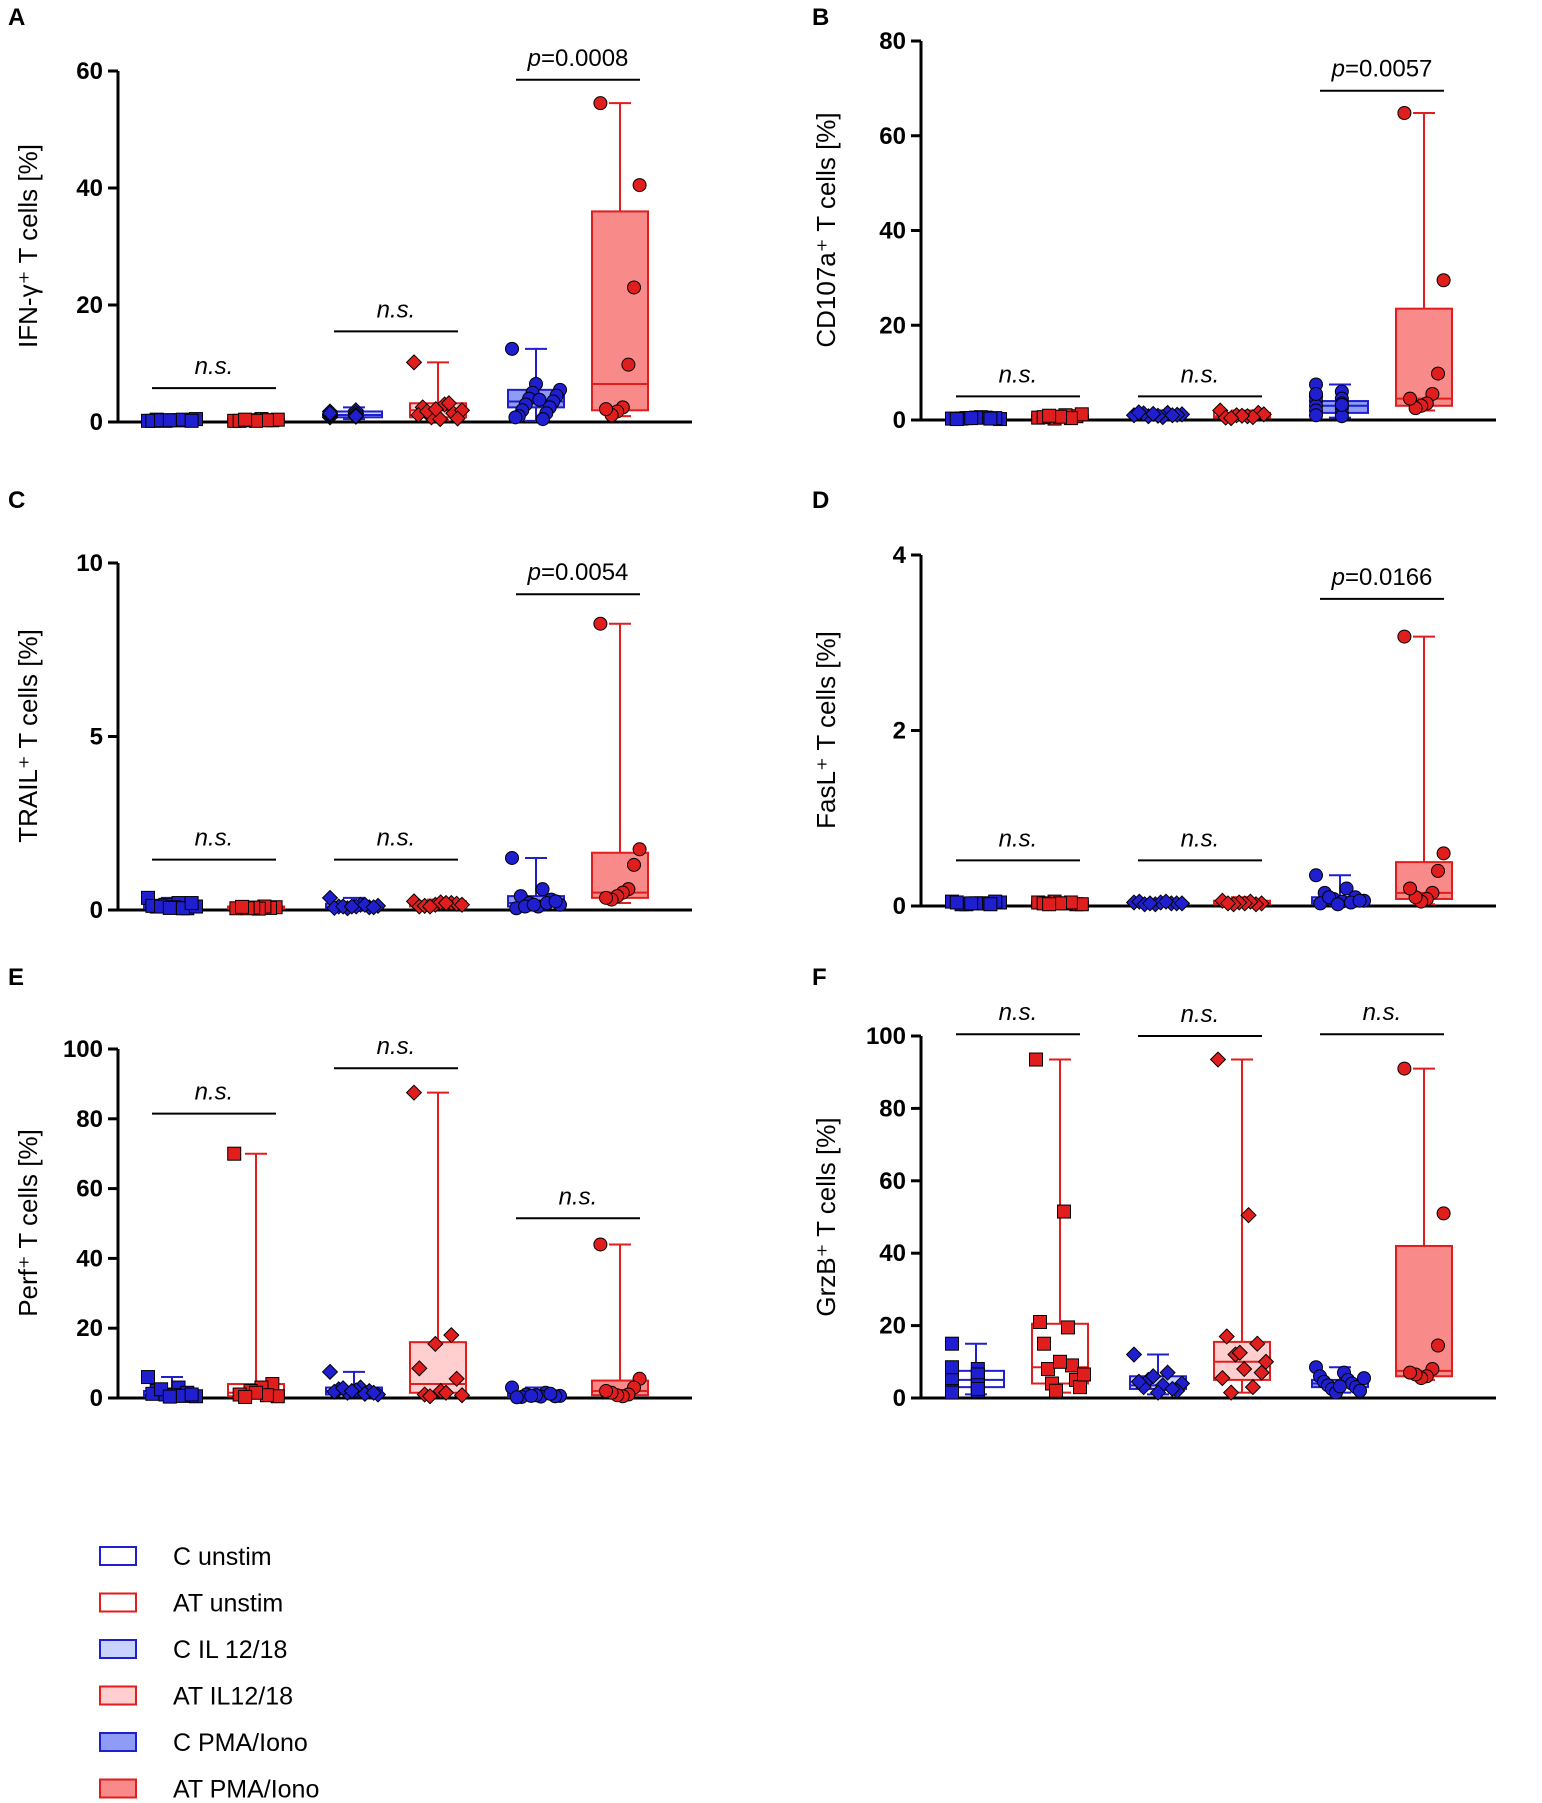 The width and height of the screenshot is (1542, 1803). Describe the element at coordinates (96, 910) in the screenshot. I see `y-tick-label: 0` at that location.